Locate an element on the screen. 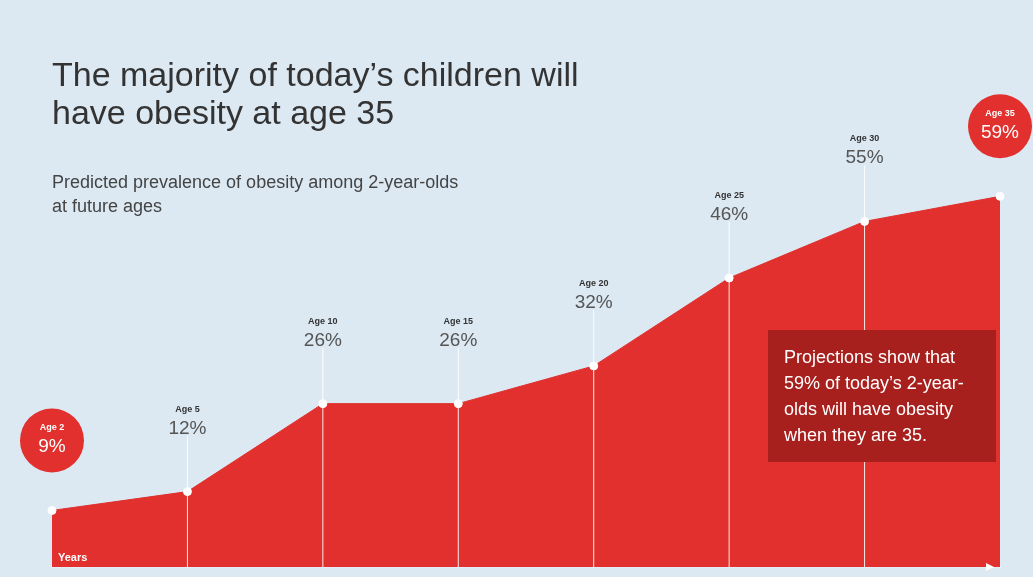  data-label: 32% is located at coordinates (593, 301).